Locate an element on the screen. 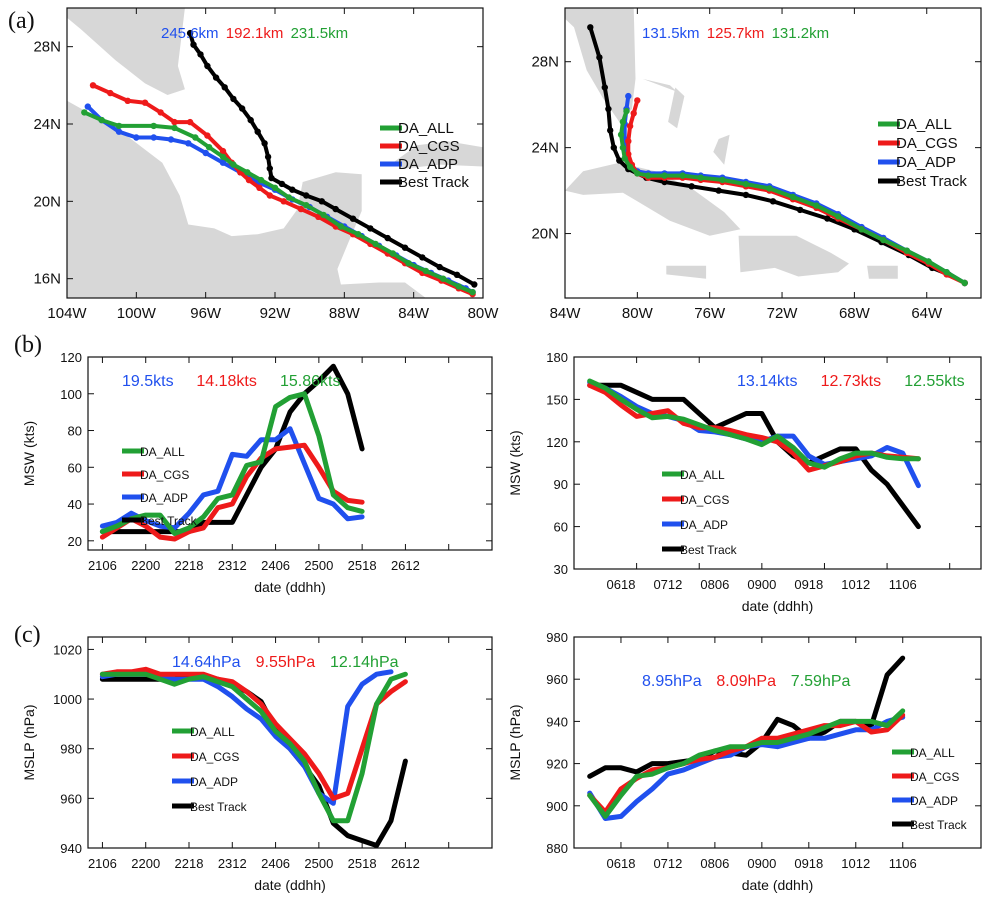 The height and width of the screenshot is (902, 998). x-tick-label: 2106 is located at coordinates (102, 565).